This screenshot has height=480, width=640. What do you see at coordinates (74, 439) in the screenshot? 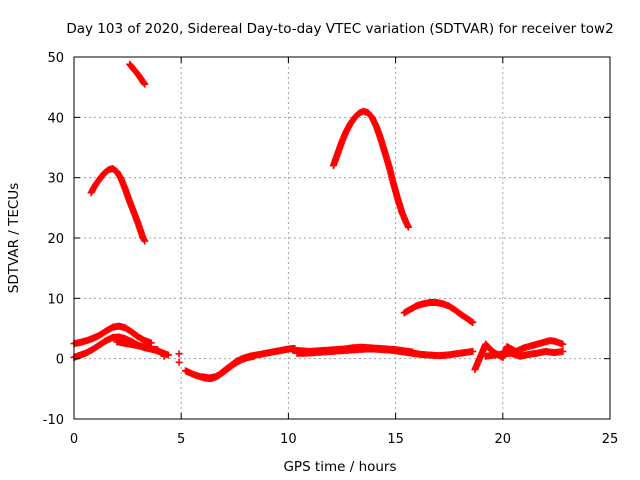
I see `x-tick-label: 0` at bounding box center [74, 439].